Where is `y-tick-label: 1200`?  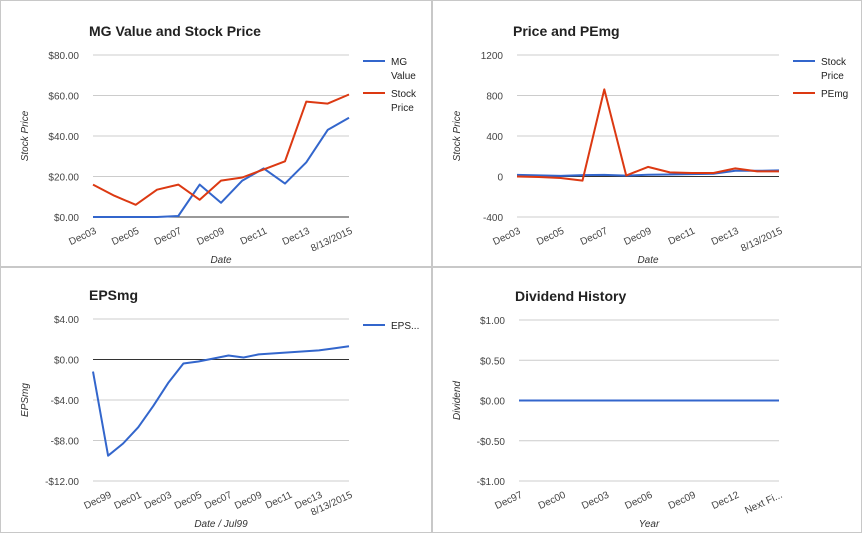 y-tick-label: 1200 is located at coordinates (492, 56).